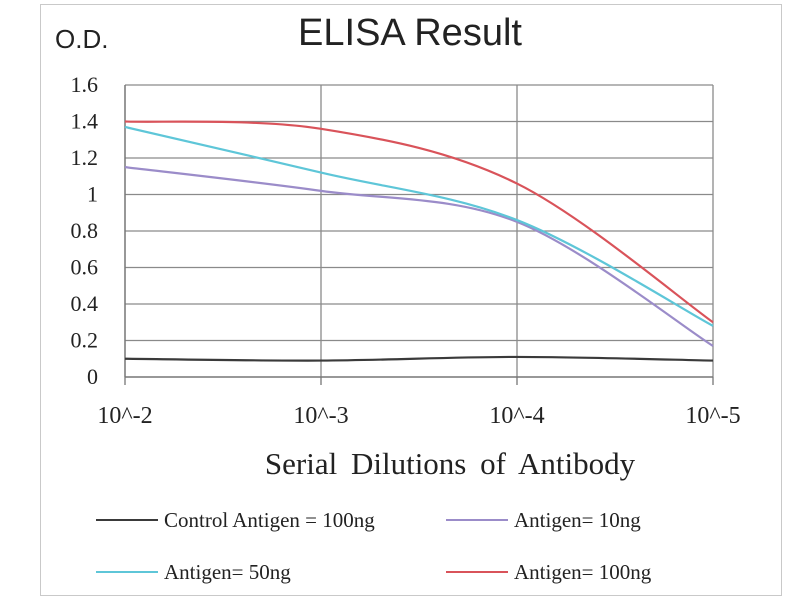  I want to click on legend-swatch-10ng, so click(477, 520).